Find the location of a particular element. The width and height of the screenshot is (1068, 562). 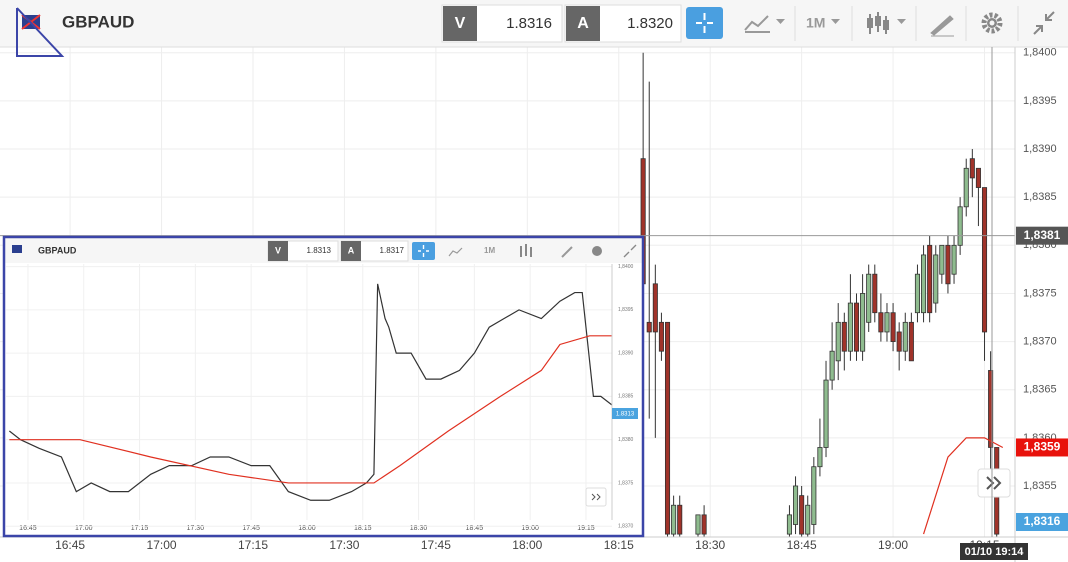

inset-price-tag is located at coordinates (625, 413).